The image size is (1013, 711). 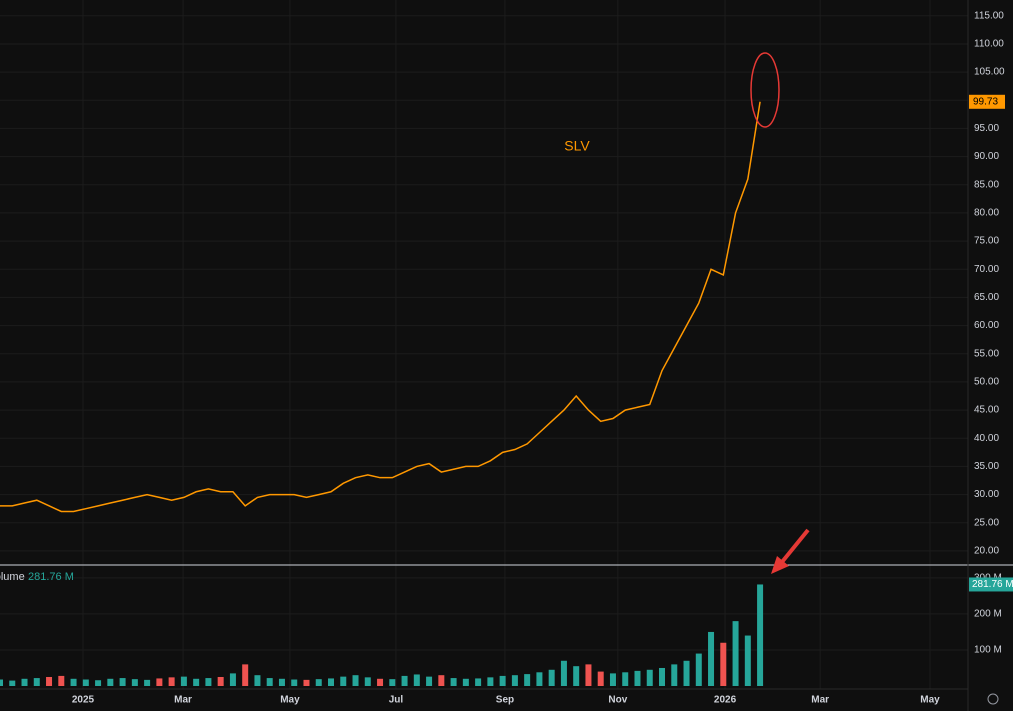 What do you see at coordinates (986, 410) in the screenshot?
I see `y-tick-label: 45.00` at bounding box center [986, 410].